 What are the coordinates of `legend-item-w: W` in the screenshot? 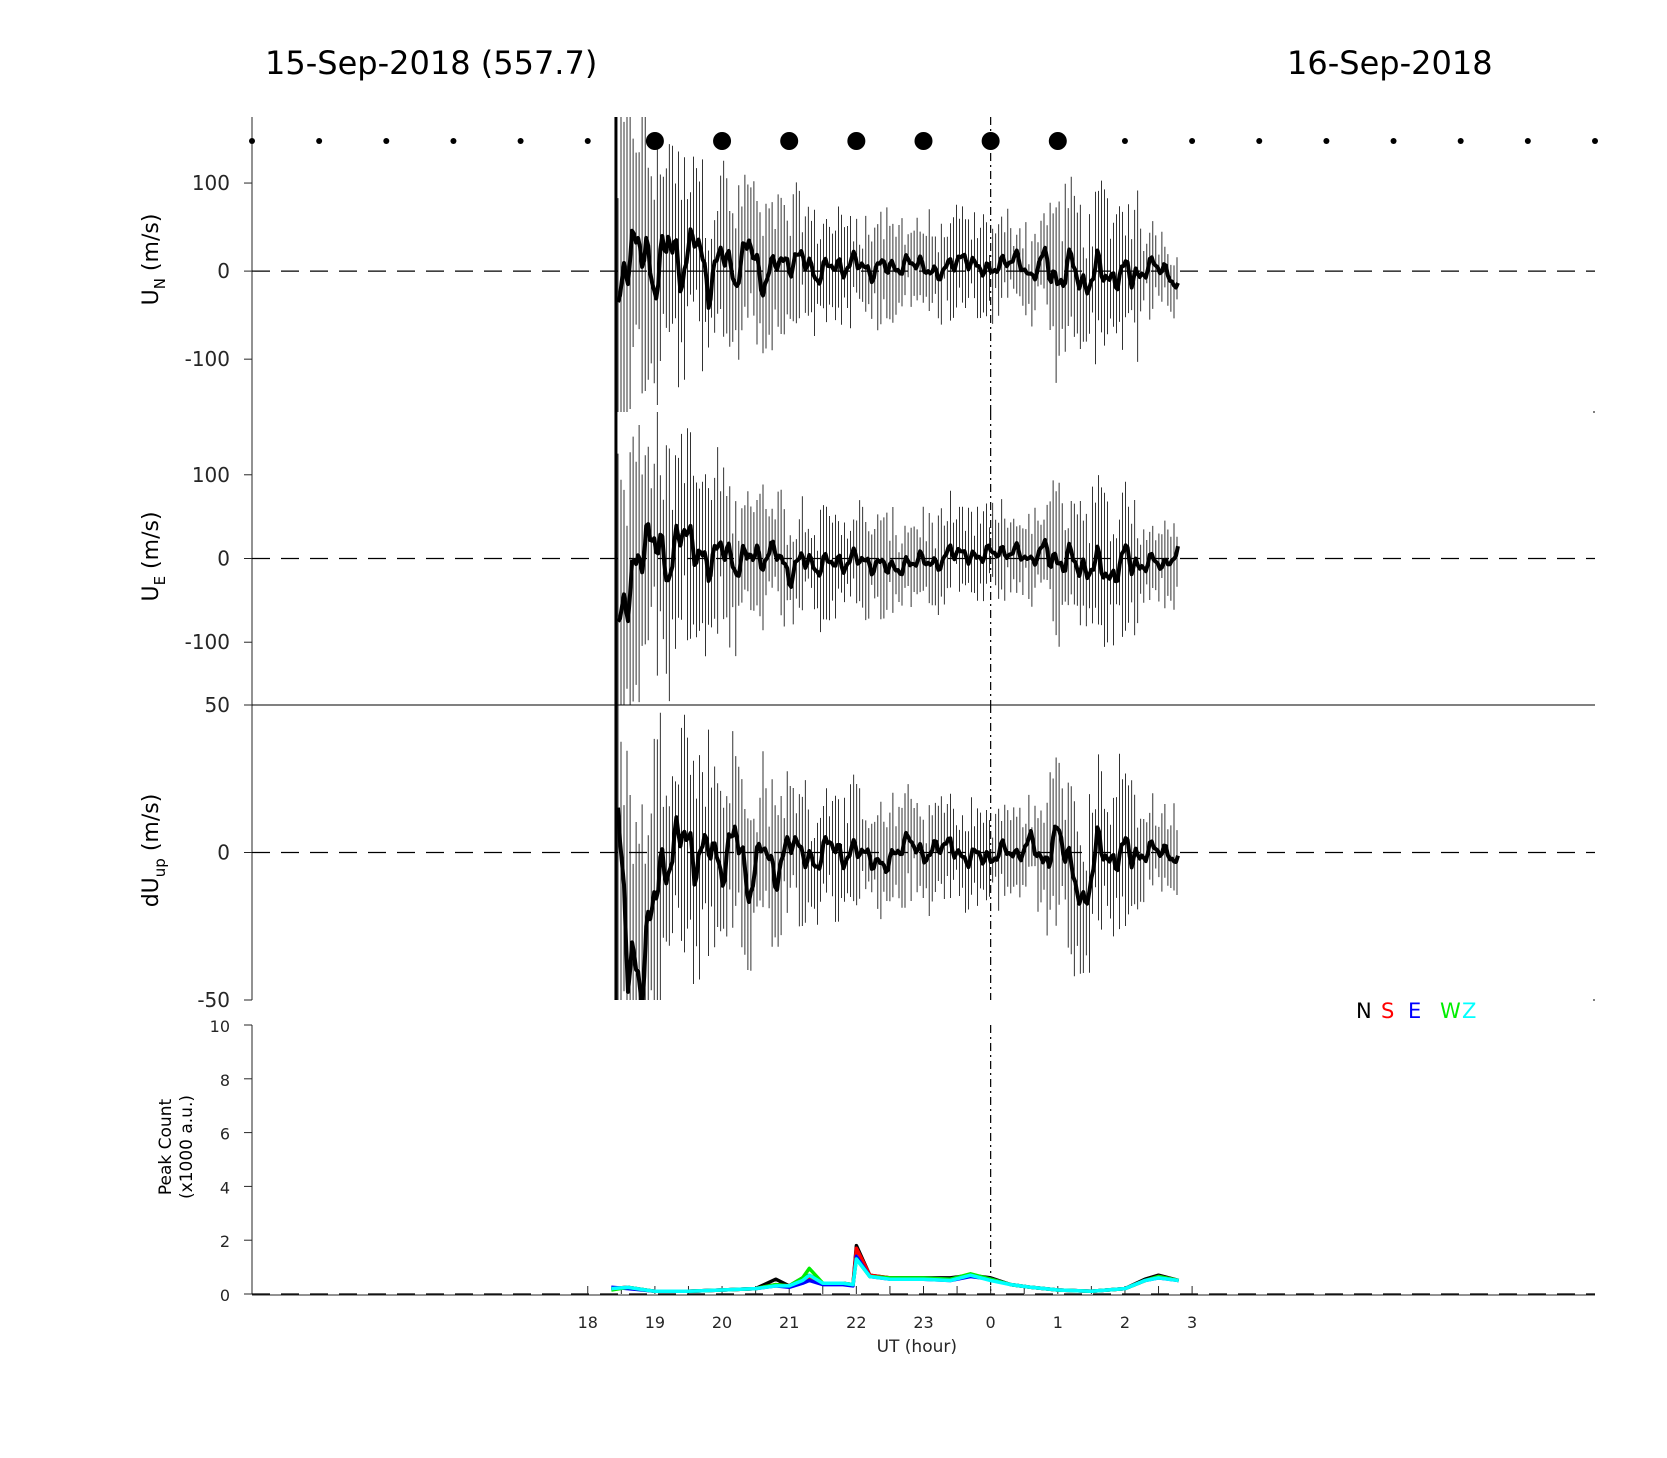 It's located at (1450, 1011).